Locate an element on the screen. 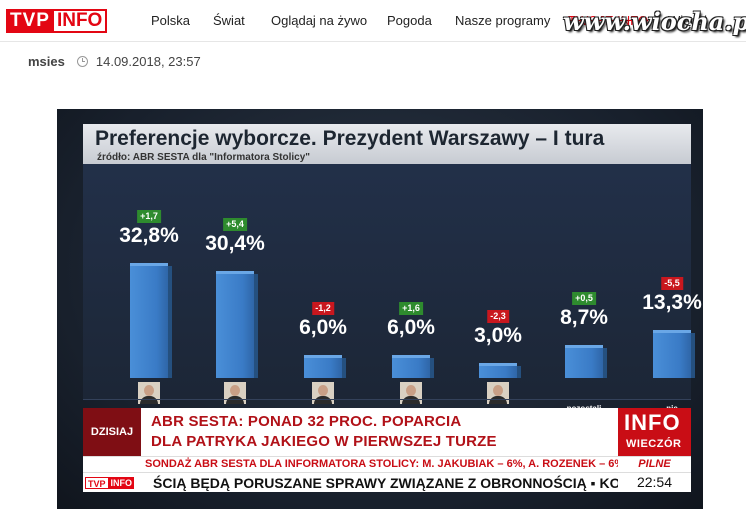  nav-pogoda: Pogoda is located at coordinates (409, 20).